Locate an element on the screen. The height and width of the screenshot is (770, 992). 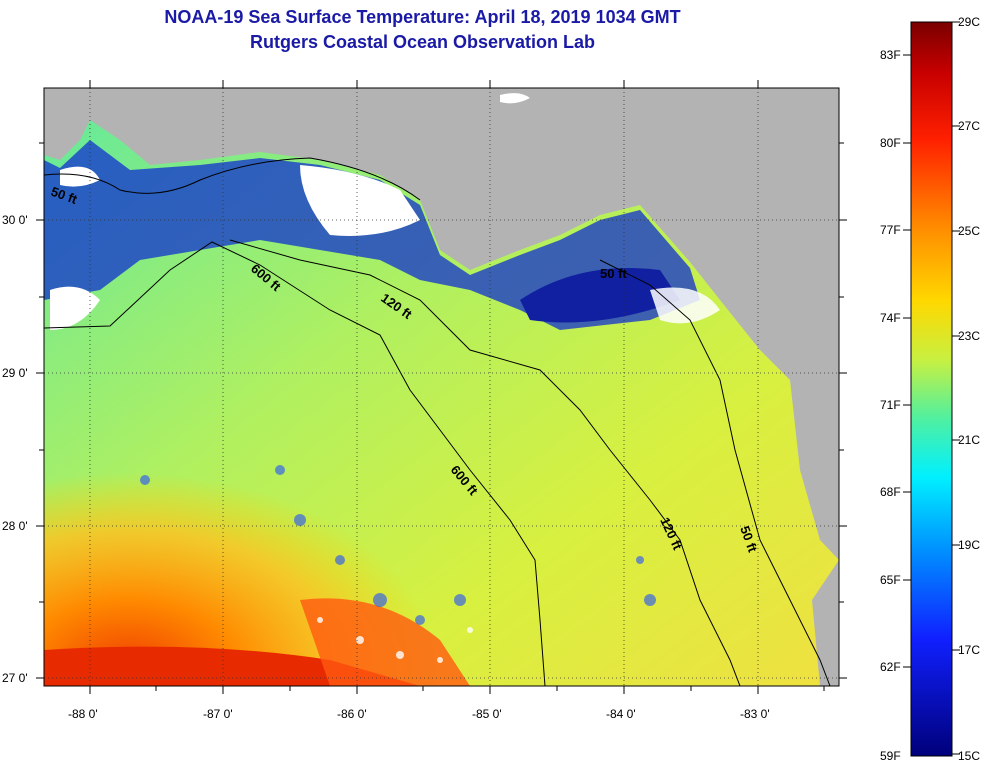
colorbar-c-label: 21C is located at coordinates (969, 440).